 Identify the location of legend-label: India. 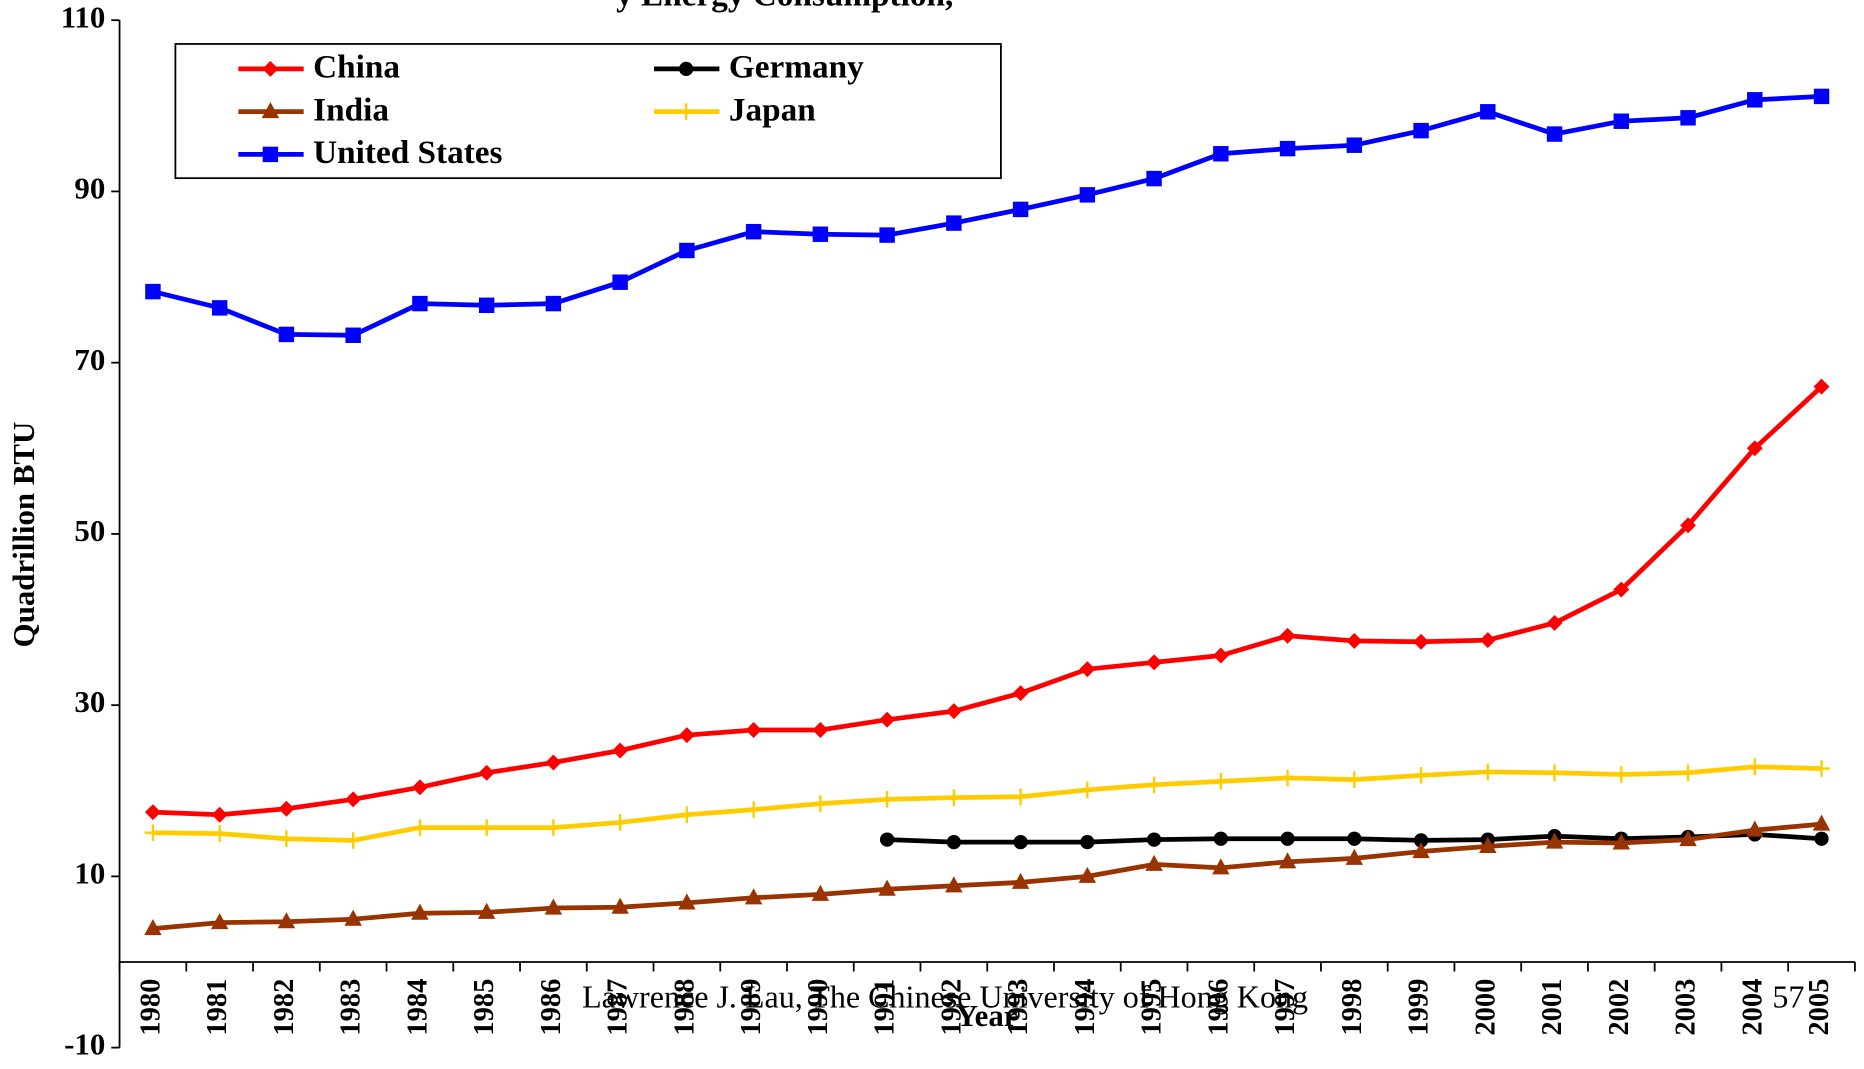
(351, 109).